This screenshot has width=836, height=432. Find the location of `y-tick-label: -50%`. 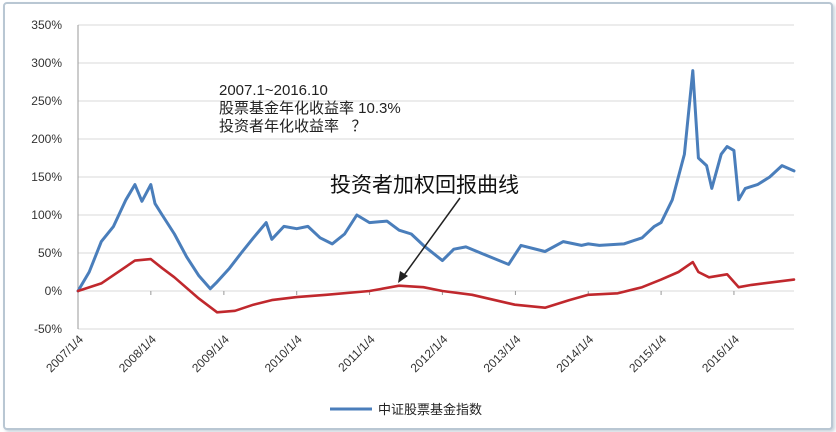

y-tick-label: -50% is located at coordinates (48, 329).